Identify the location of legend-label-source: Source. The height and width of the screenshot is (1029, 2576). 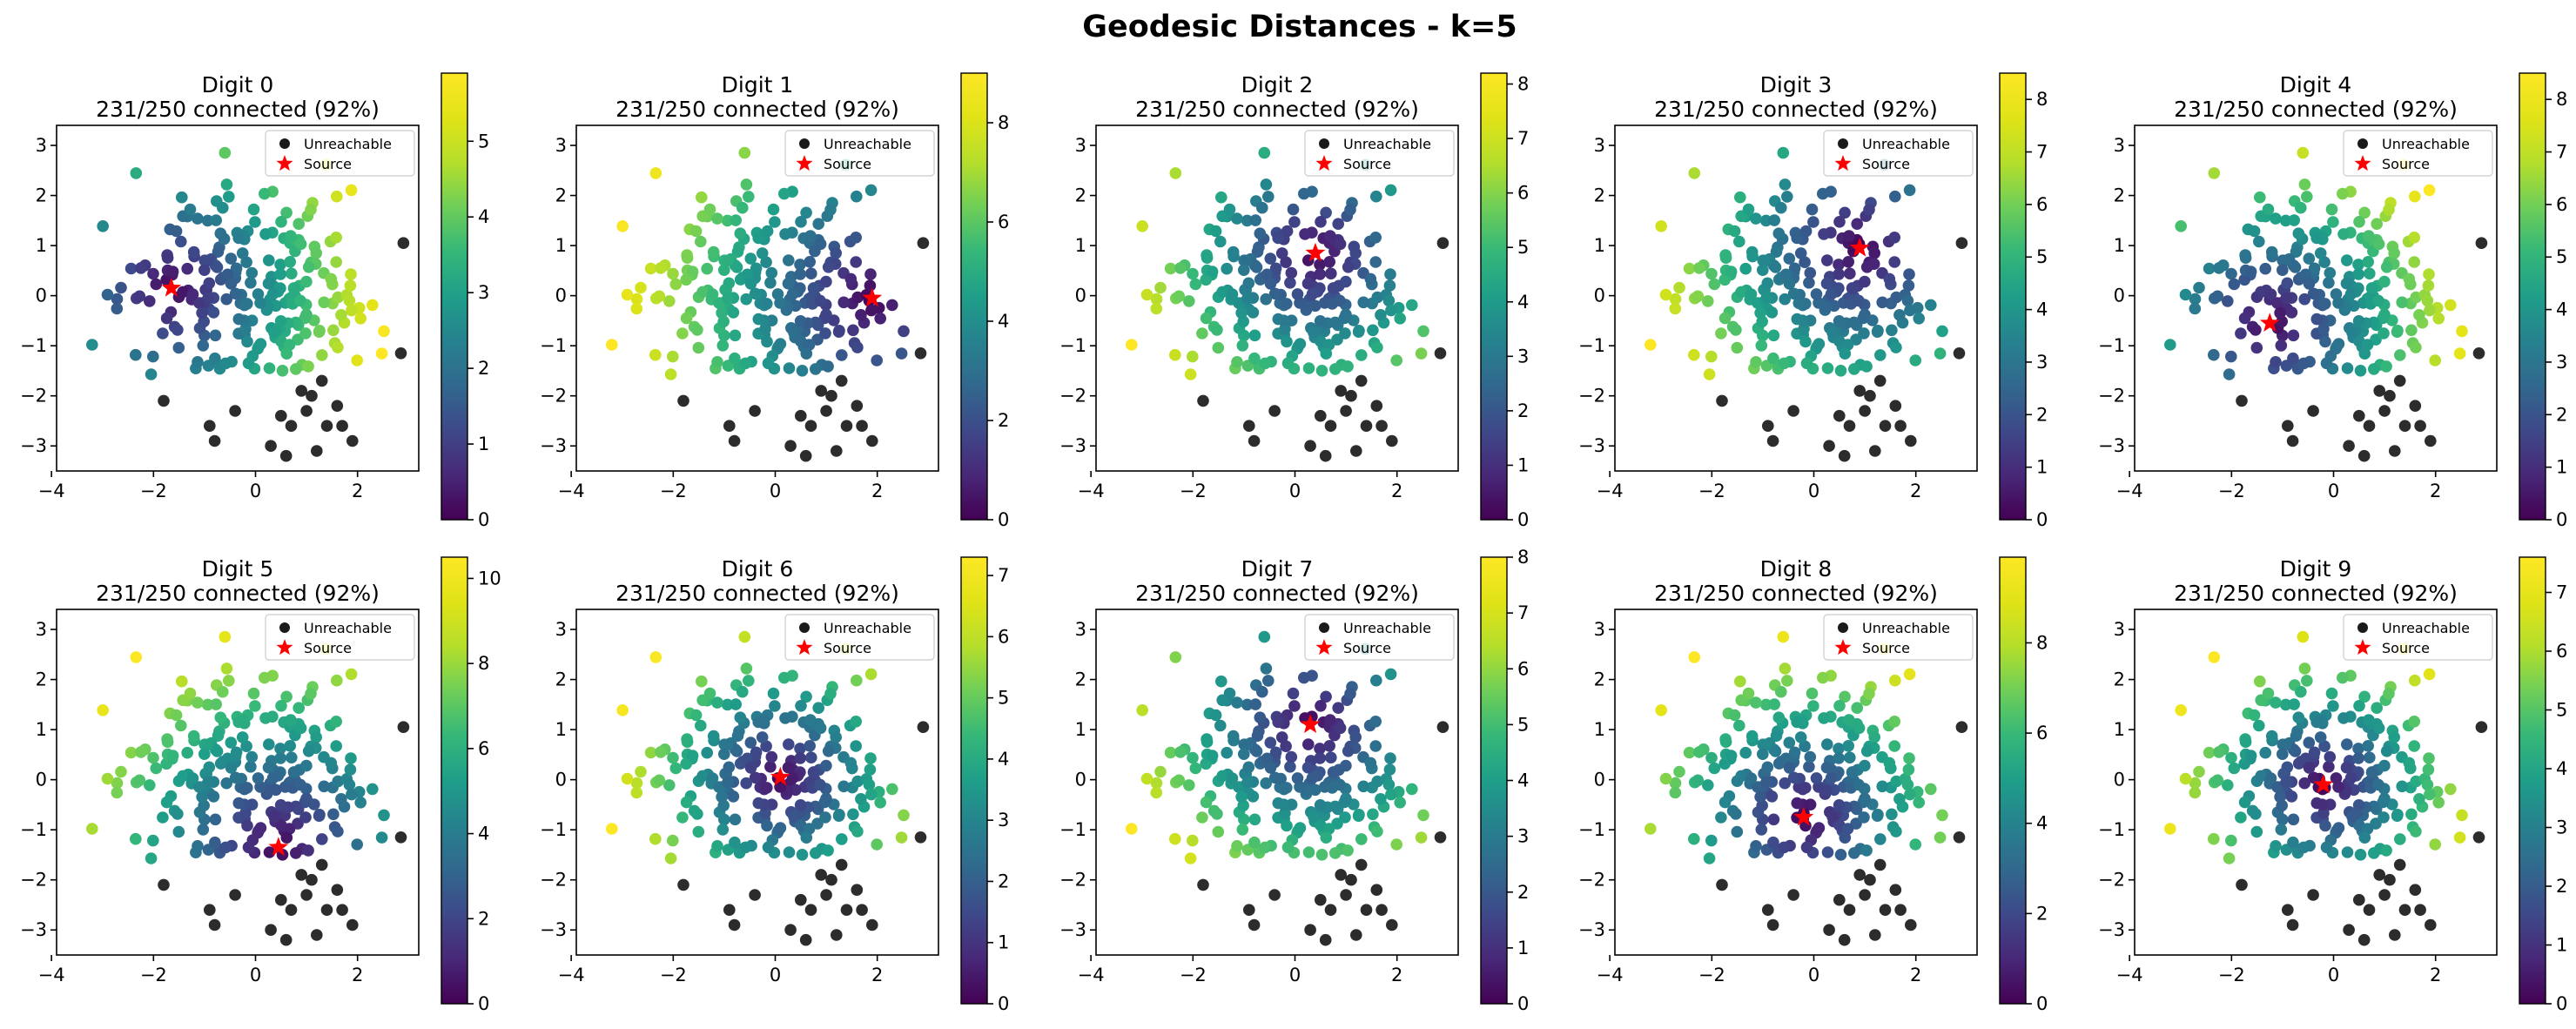
(328, 648).